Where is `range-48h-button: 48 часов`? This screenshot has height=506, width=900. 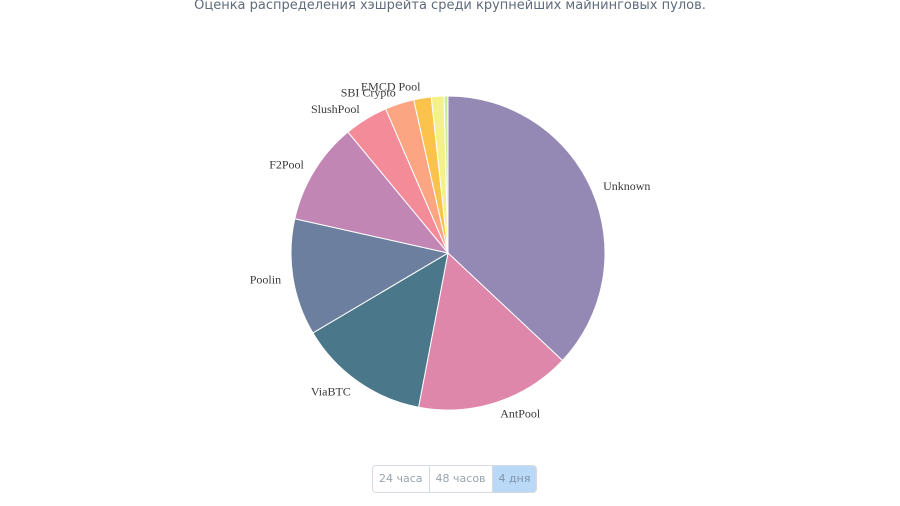
range-48h-button: 48 часов is located at coordinates (461, 479).